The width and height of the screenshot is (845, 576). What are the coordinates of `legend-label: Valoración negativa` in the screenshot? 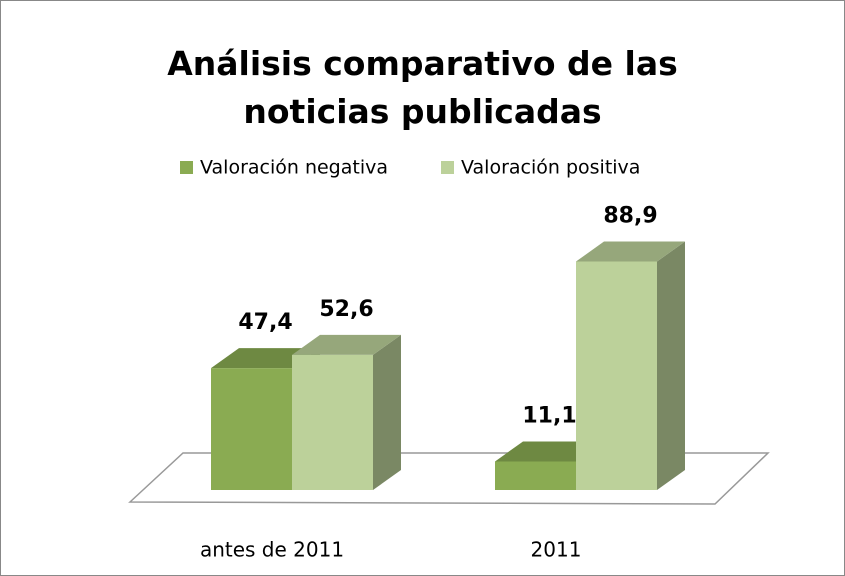 It's located at (294, 168).